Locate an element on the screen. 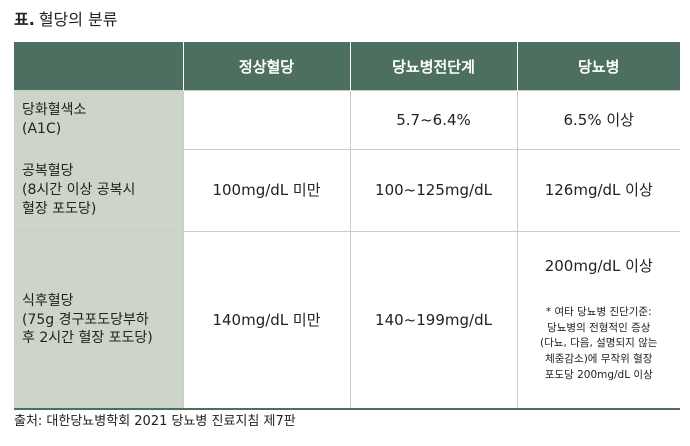  row-label: 식후혈당 (75g 경구포도당부하 후 2시간 혈장 포도당) is located at coordinates (98, 320).